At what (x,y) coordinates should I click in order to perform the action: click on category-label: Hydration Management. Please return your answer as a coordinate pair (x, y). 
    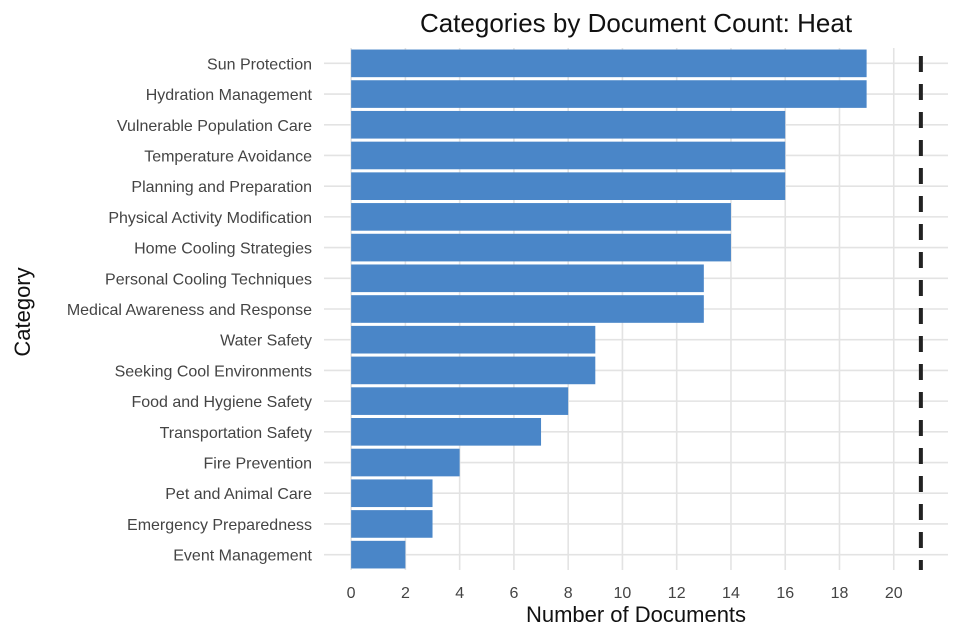
    Looking at the image, I should click on (229, 95).